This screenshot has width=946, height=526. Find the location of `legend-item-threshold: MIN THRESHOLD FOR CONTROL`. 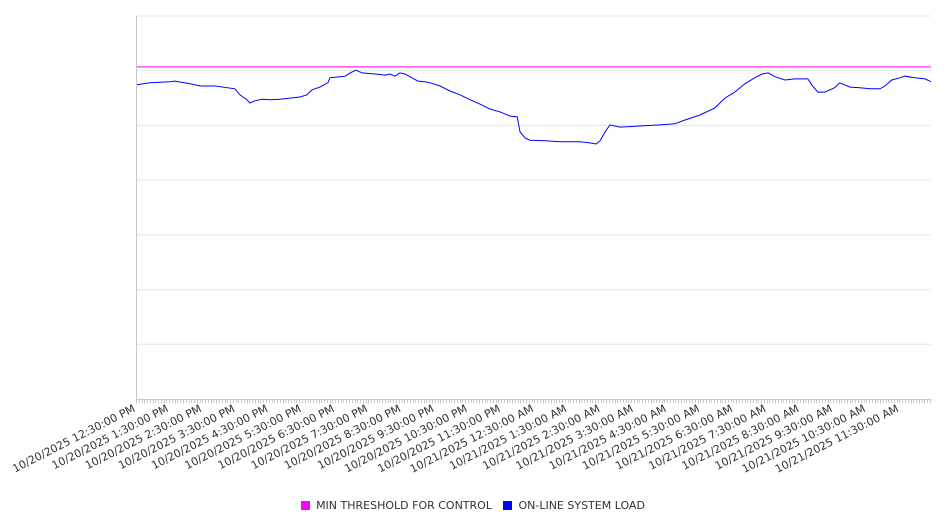

legend-item-threshold: MIN THRESHOLD FOR CONTROL is located at coordinates (396, 505).